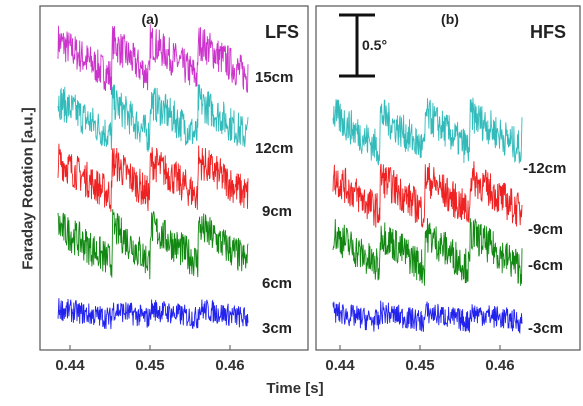 The image size is (583, 406). What do you see at coordinates (545, 229) in the screenshot?
I see `series-label-m9cm: -9cm` at bounding box center [545, 229].